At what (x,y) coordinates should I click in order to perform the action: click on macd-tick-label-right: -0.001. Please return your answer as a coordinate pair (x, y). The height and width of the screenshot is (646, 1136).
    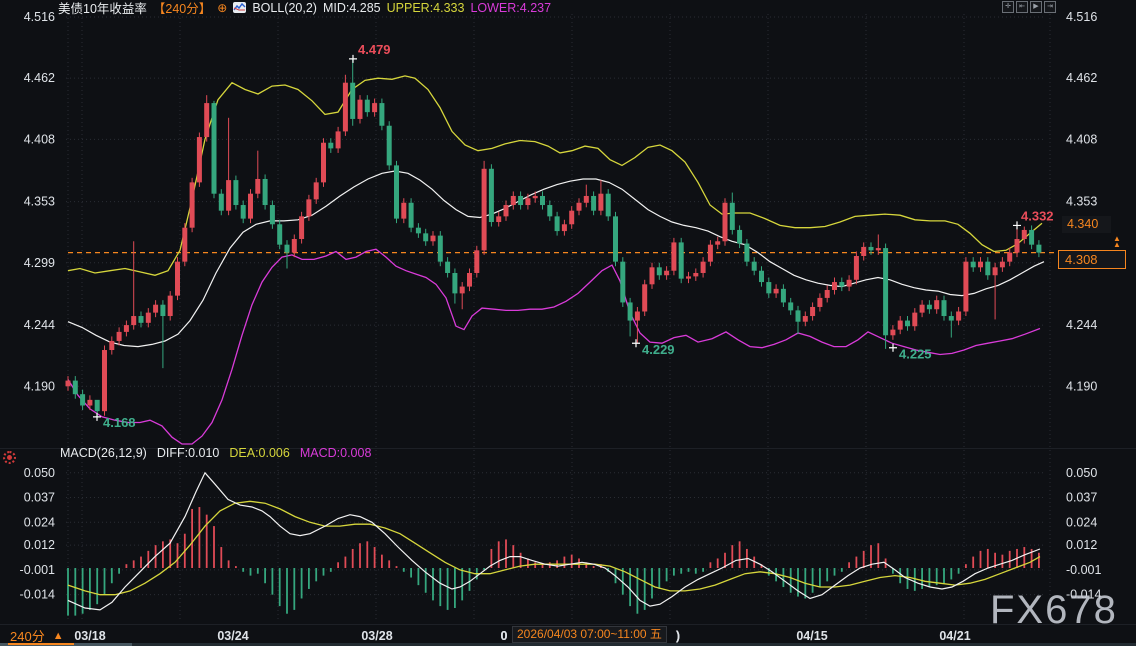
    Looking at the image, I should click on (1083, 570).